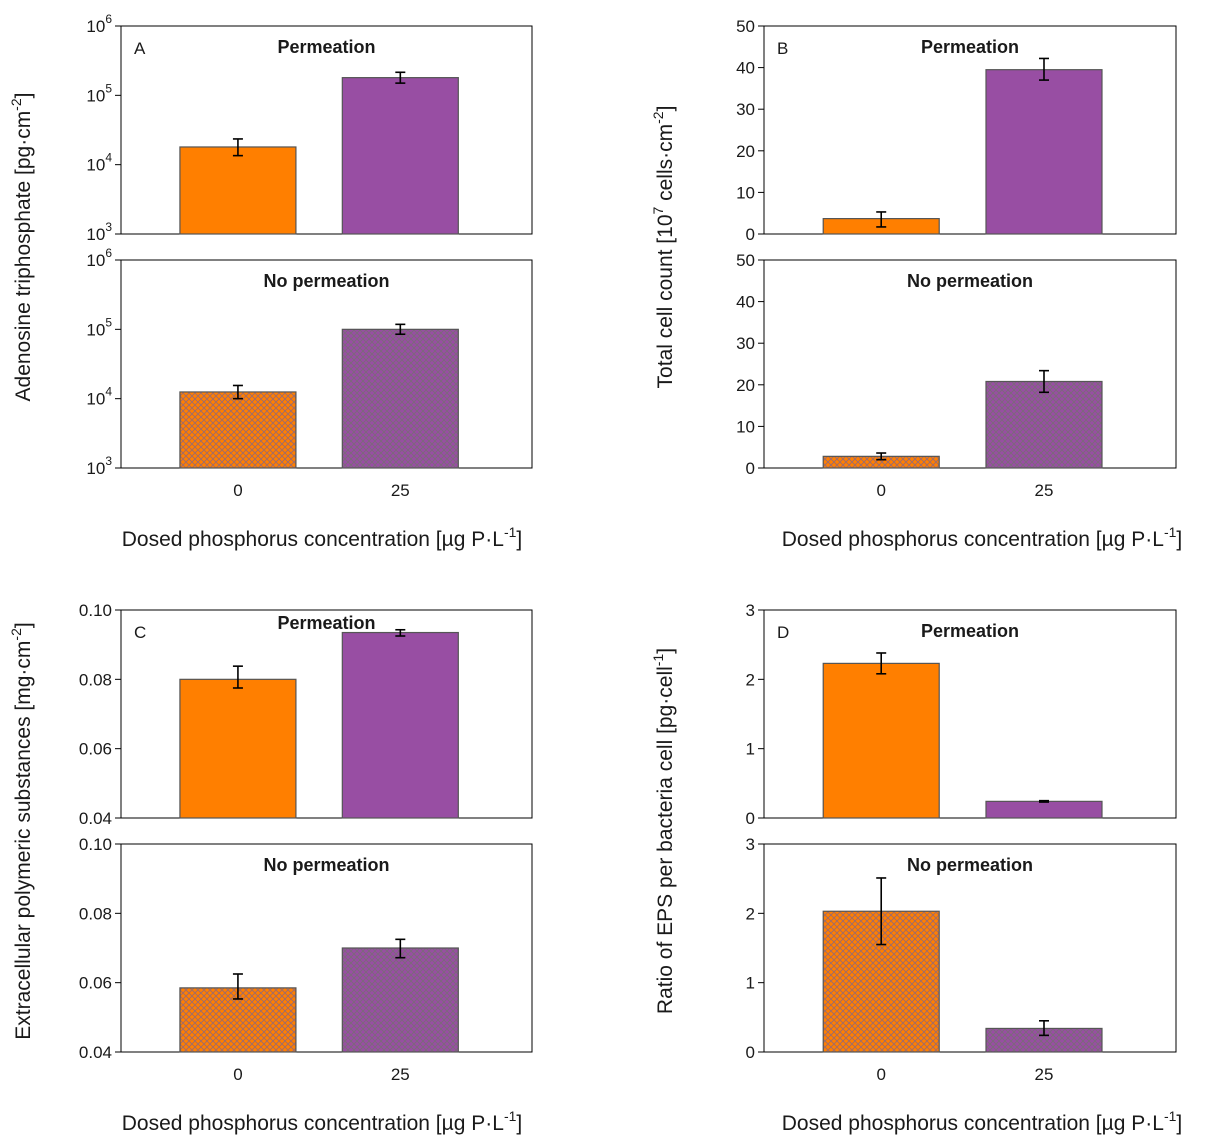  Describe the element at coordinates (140, 632) in the screenshot. I see `panel-letter: C` at that location.